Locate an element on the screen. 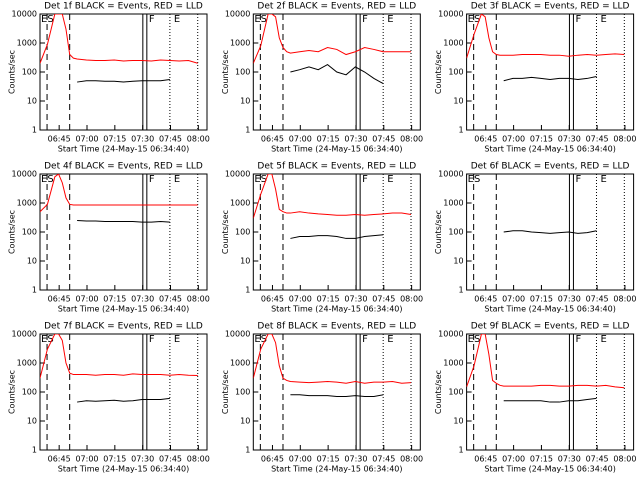  chart-title: Det 3f BLACK = Events, RED = LLD is located at coordinates (550, 7).